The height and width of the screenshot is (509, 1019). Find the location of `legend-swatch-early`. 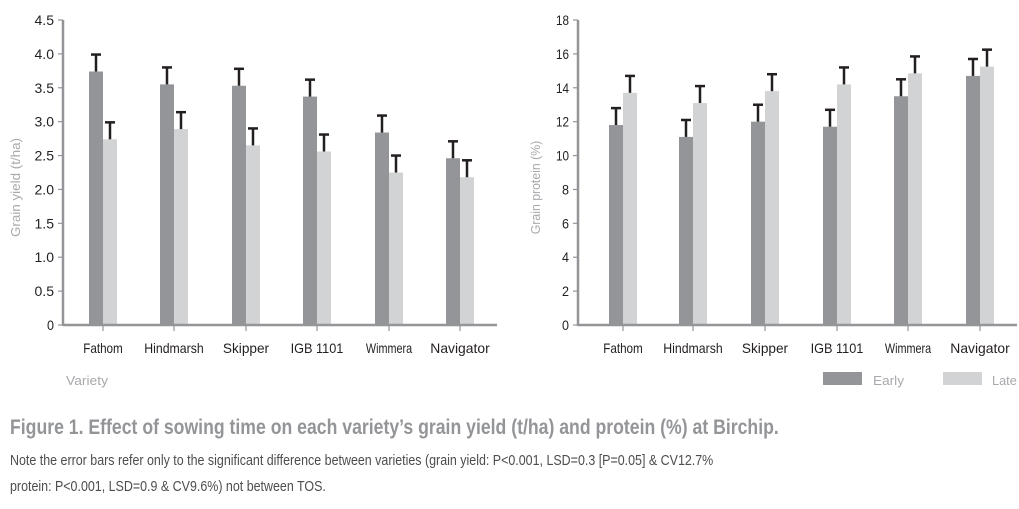

legend-swatch-early is located at coordinates (842, 378).